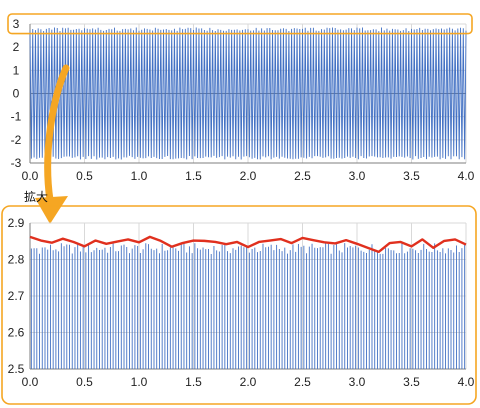 This screenshot has height=408, width=480. What do you see at coordinates (139, 382) in the screenshot?
I see `bottom-x-tick-2: 1.0` at bounding box center [139, 382].